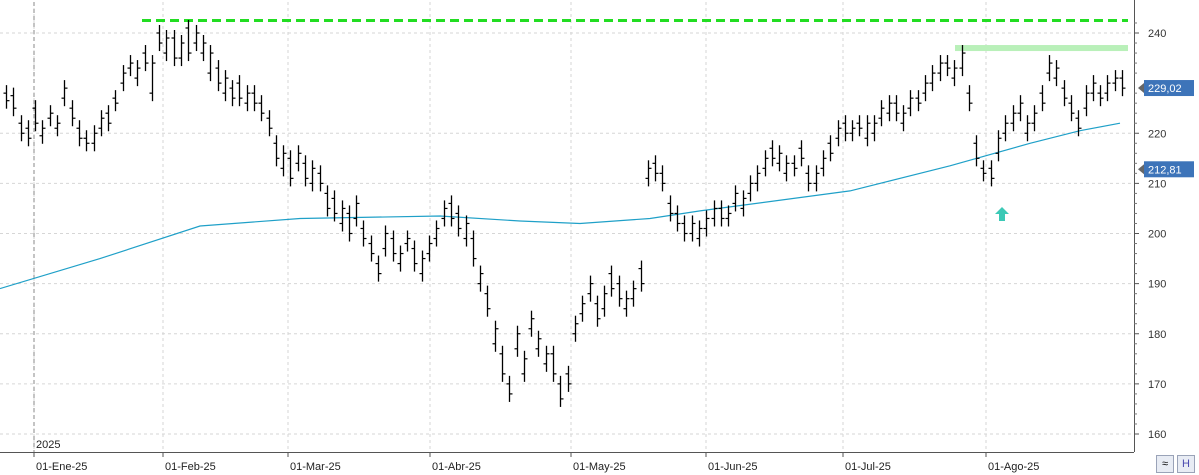 This screenshot has height=475, width=1199. What do you see at coordinates (1157, 435) in the screenshot?
I see `price-tick-label: 160` at bounding box center [1157, 435].